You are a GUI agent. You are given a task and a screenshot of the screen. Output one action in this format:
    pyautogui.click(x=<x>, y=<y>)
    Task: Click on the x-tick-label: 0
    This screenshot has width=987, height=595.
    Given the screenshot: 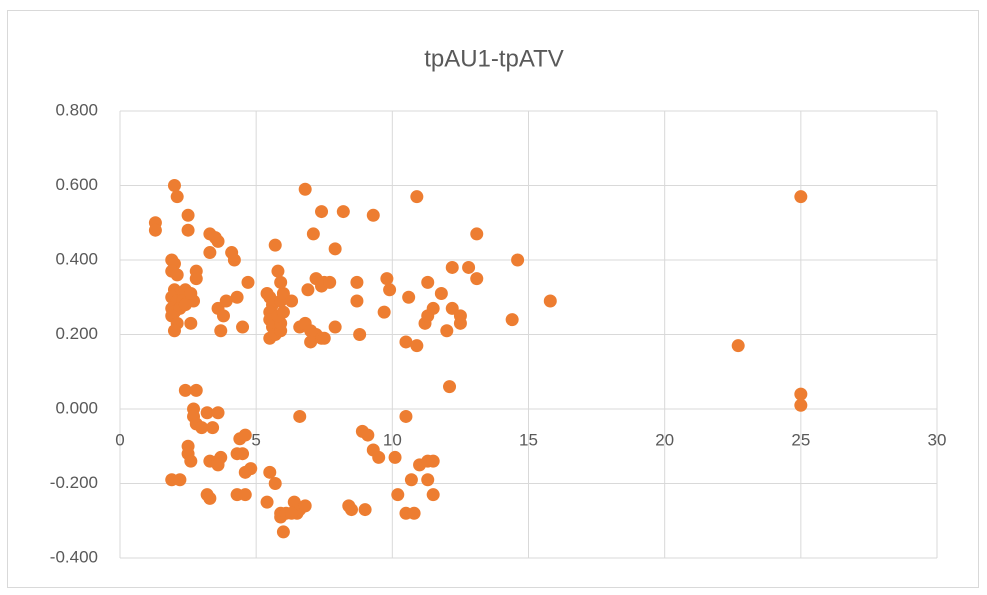 What is the action you would take?
    pyautogui.click(x=119, y=439)
    